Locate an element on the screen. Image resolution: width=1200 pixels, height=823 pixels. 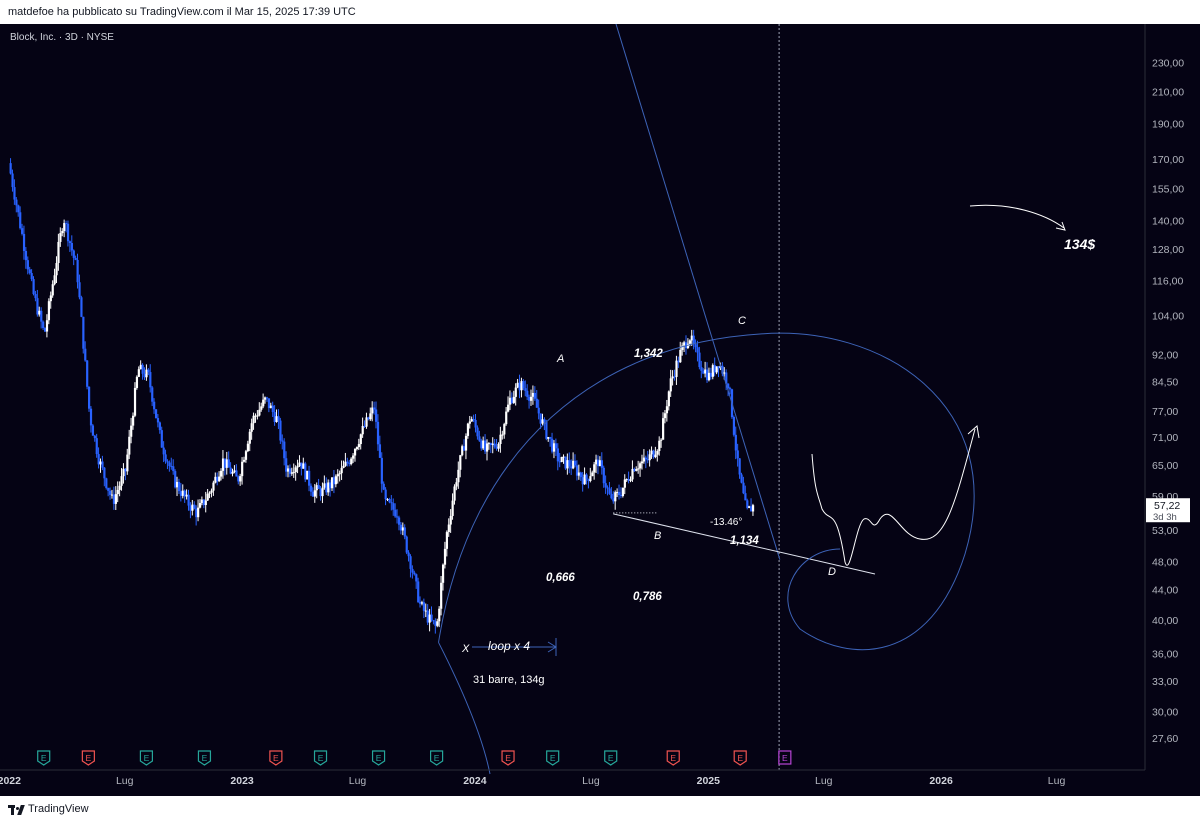
time-axis: 2022 Lug 2023 Lug 2024 Lug 2025 Lug 2026 Lug is located at coordinates (572, 778).